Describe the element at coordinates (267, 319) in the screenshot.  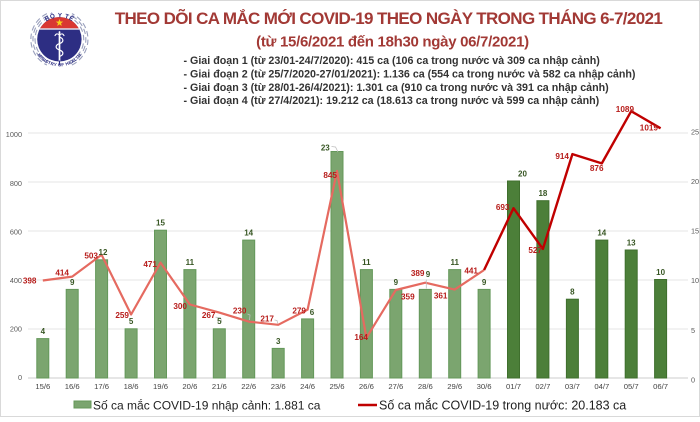
I see `svg-text: 217` at that location.